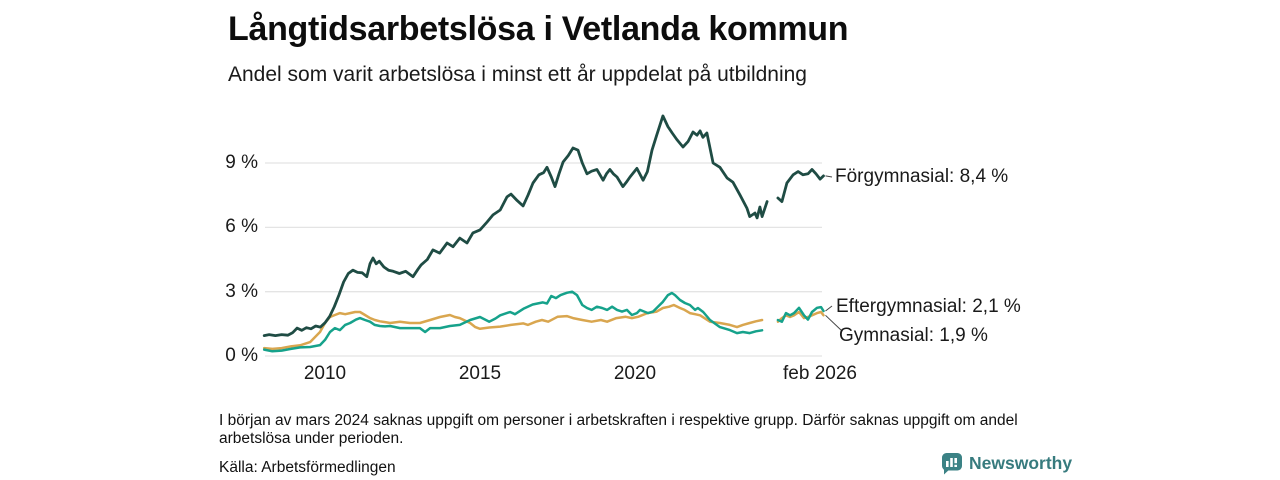  I want to click on series-label-gymnasial: Gymnasial: 1,9 %, so click(913, 335).